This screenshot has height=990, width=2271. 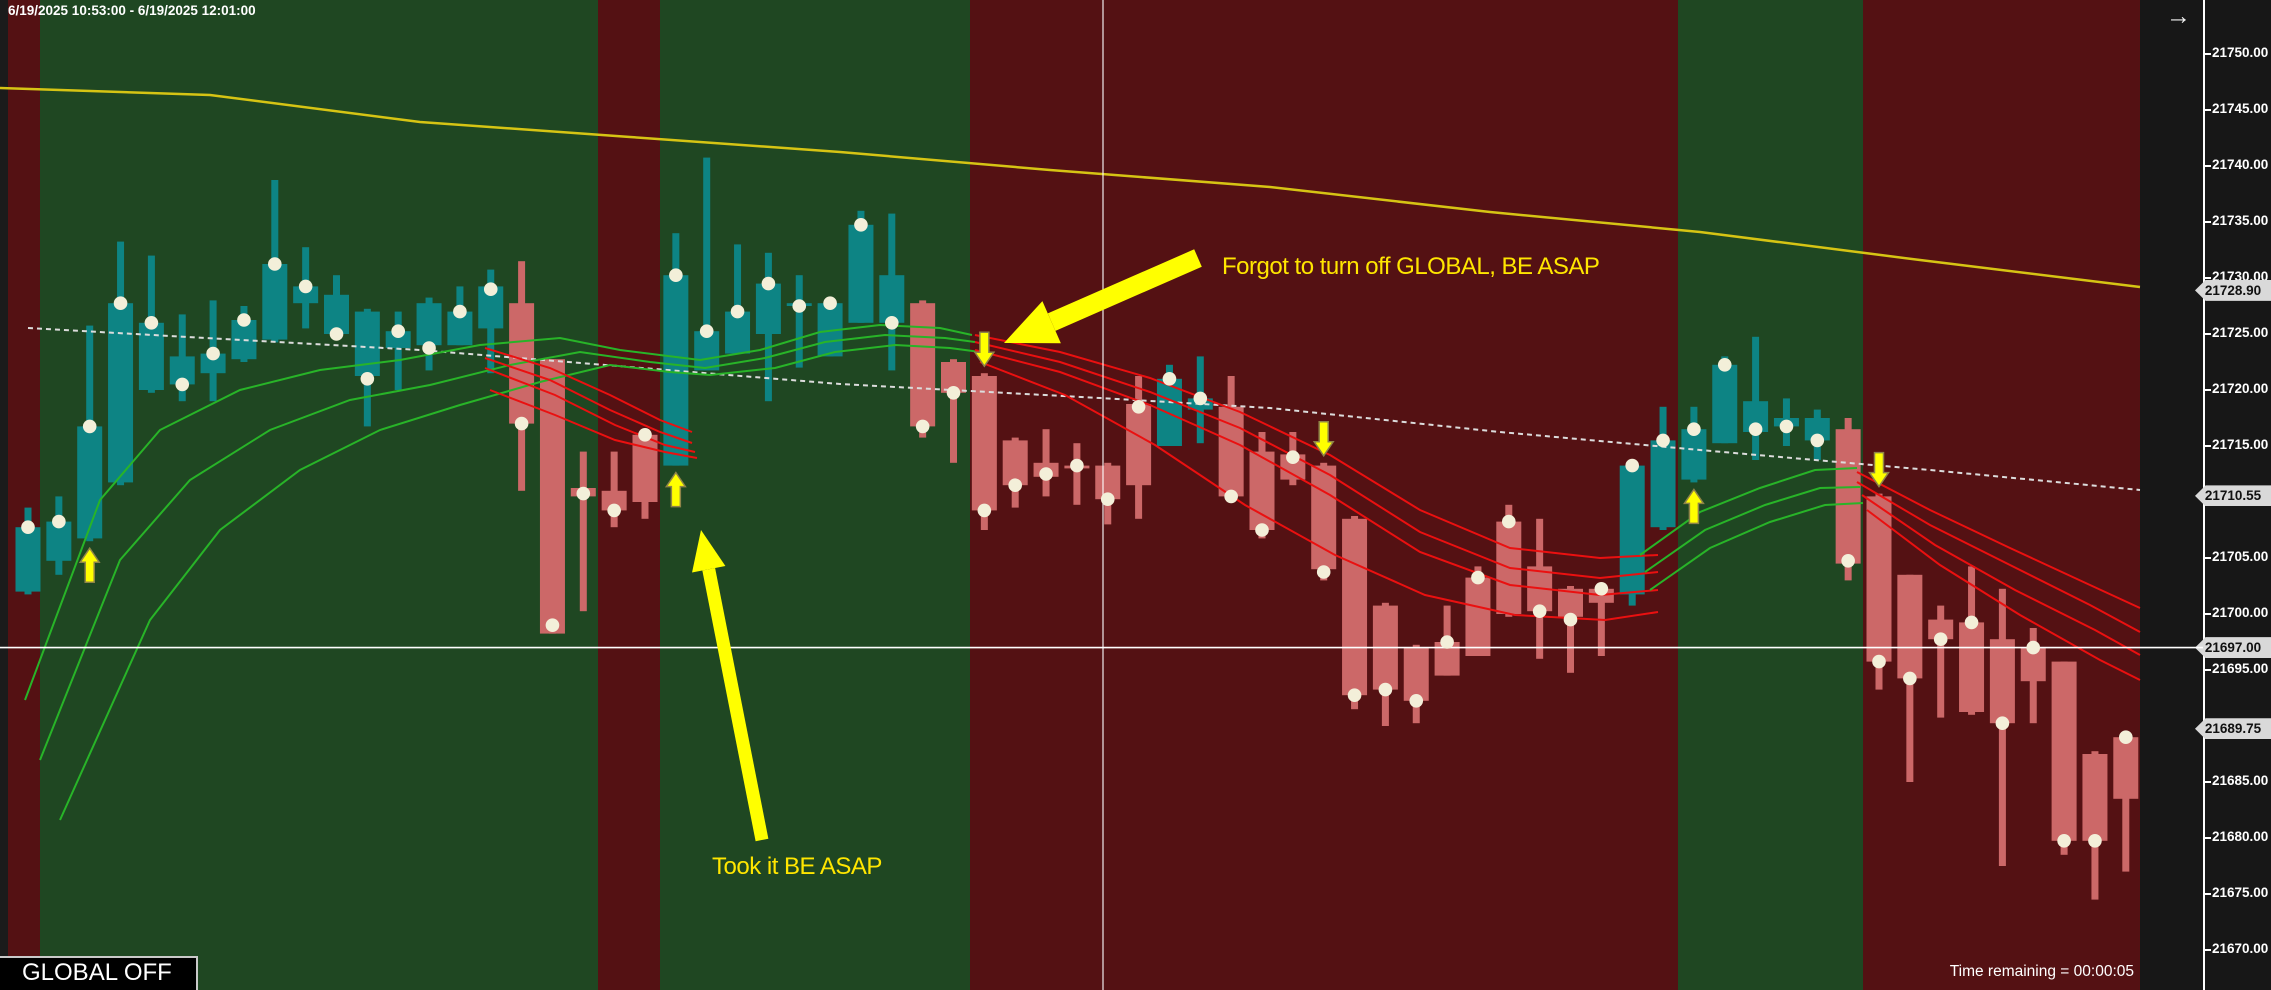 What do you see at coordinates (2240, 108) in the screenshot?
I see `price-tick-label: 21745.00` at bounding box center [2240, 108].